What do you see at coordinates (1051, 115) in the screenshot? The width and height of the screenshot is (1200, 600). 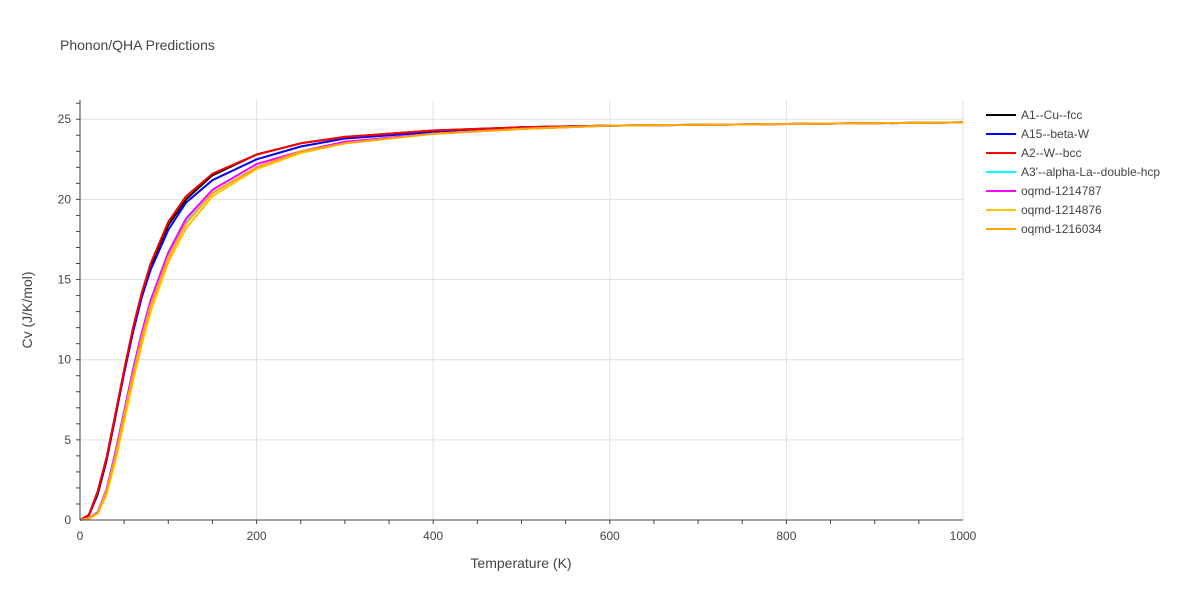 I see `legend-label: A1--Cu--fcc` at bounding box center [1051, 115].